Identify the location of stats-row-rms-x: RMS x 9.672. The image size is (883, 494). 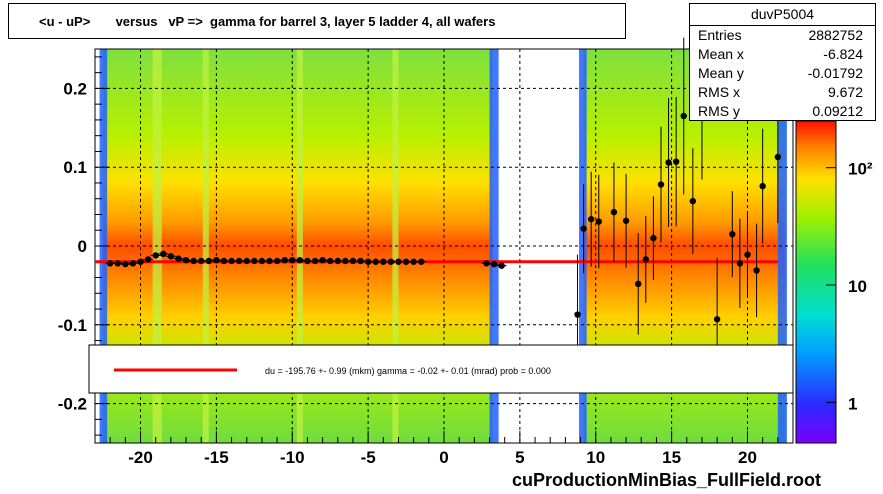
(782, 92).